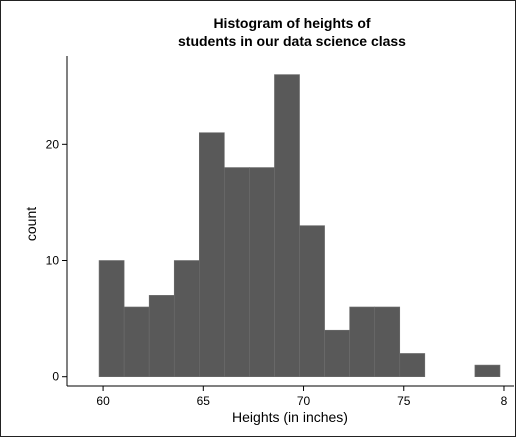 The width and height of the screenshot is (516, 437). I want to click on y-tick-label: 0, so click(55, 377).